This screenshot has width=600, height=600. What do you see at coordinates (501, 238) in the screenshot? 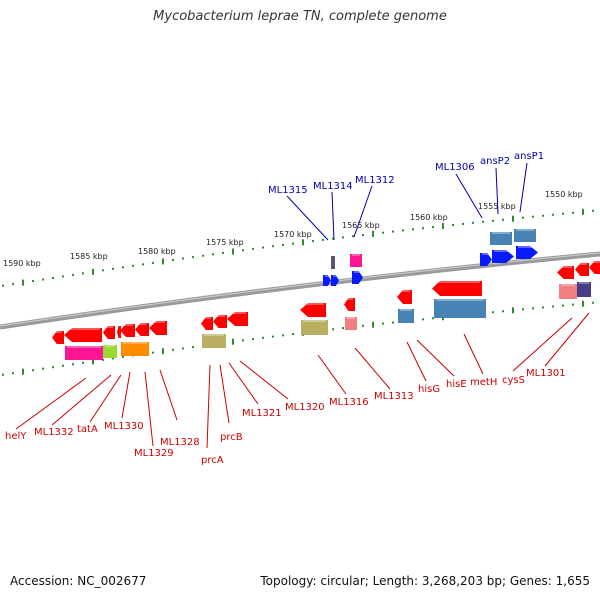
I see `gene-ansp2-prot` at bounding box center [501, 238].